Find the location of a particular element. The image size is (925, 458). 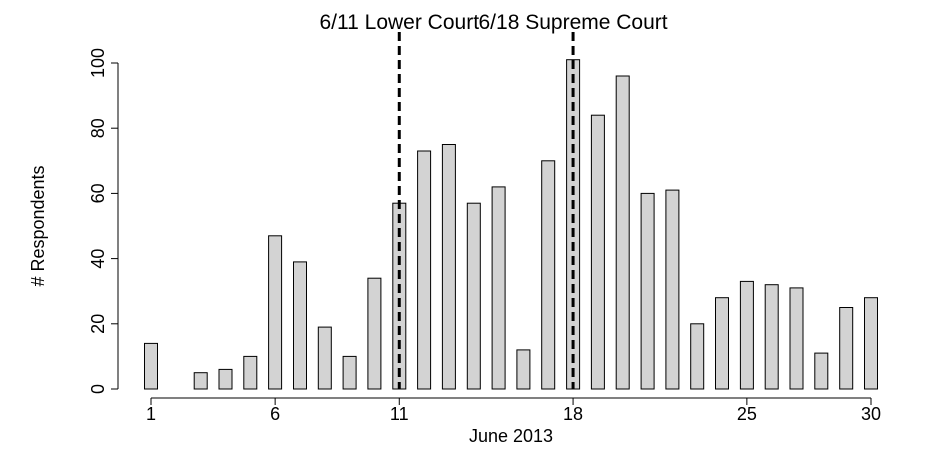

annotation-label-1: 6/11 Lower Court is located at coordinates (400, 22).